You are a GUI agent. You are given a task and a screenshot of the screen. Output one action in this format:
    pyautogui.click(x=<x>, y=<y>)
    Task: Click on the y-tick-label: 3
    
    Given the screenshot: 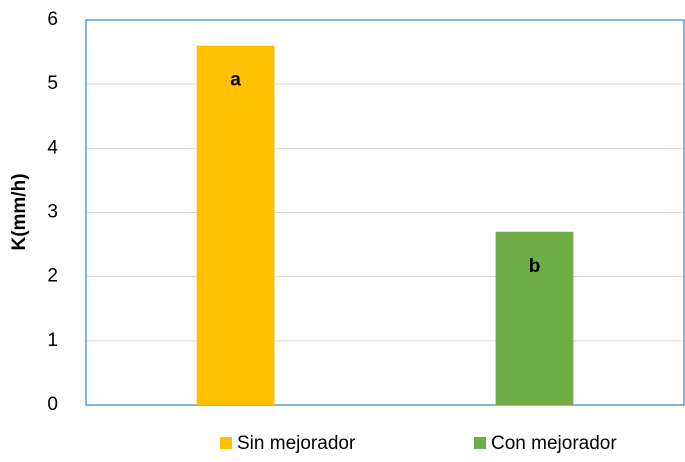 What is the action you would take?
    pyautogui.click(x=52, y=212)
    